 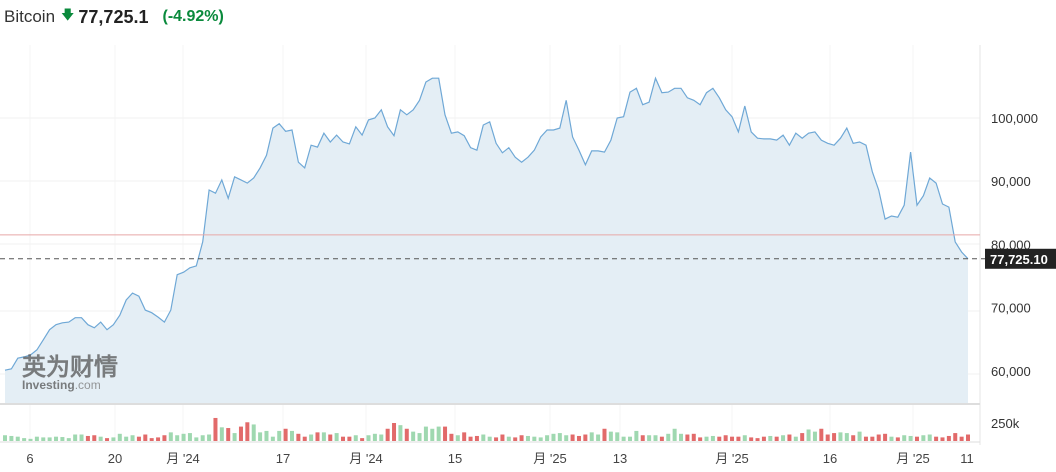 I want to click on arrow-down-icon: 🡇, so click(x=68, y=14).